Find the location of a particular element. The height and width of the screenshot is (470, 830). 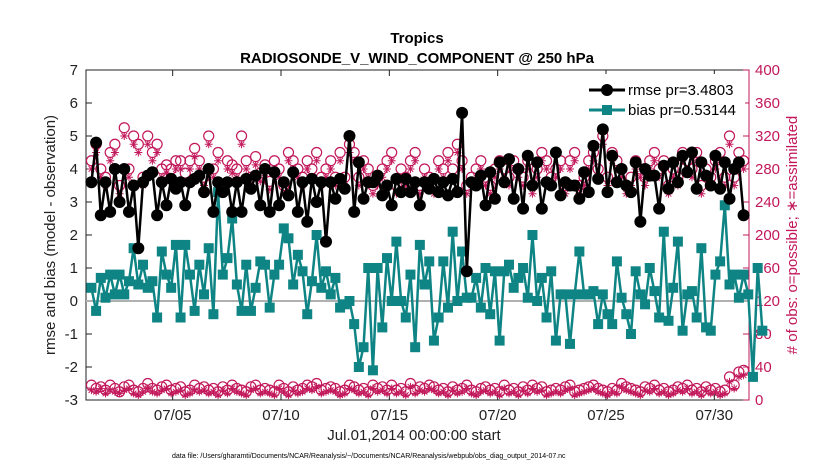

legend-bias-label: bias pr=0.53144 is located at coordinates (682, 110).